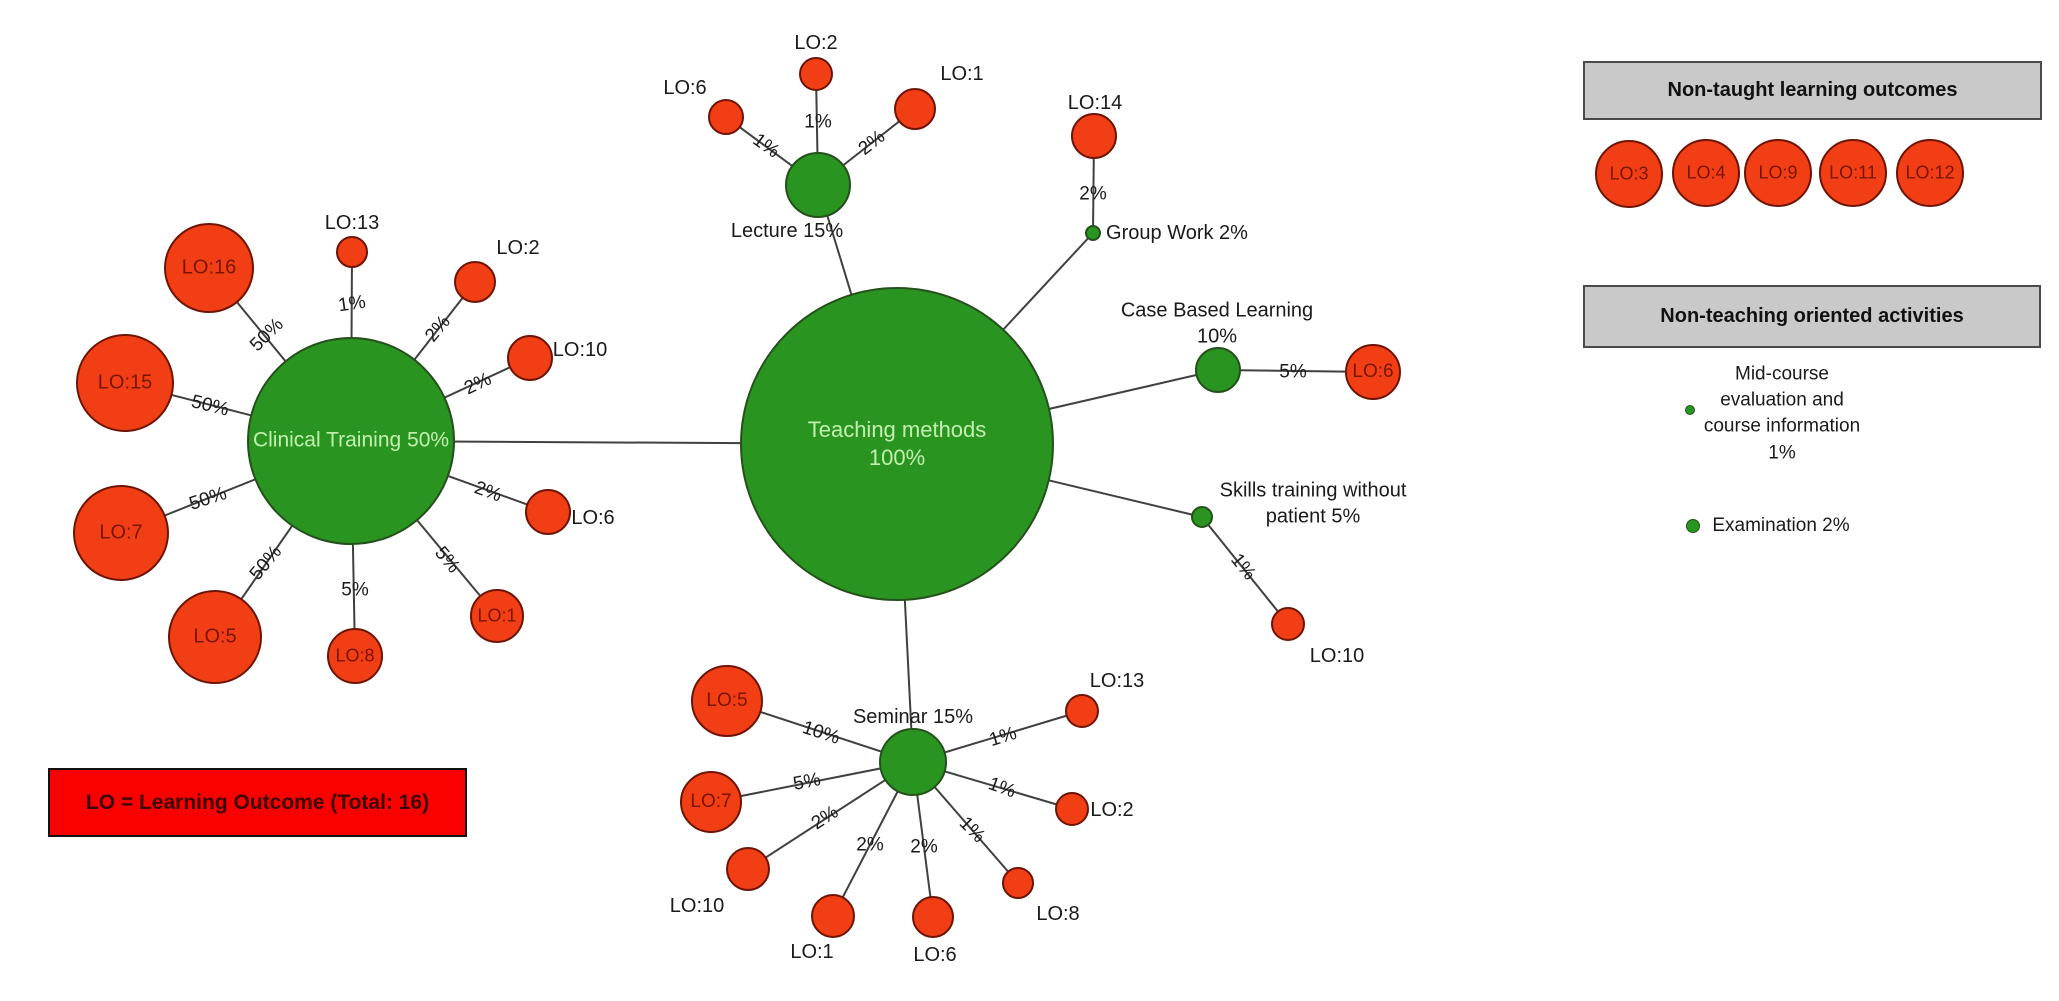 The width and height of the screenshot is (2059, 1001). What do you see at coordinates (475, 282) in the screenshot?
I see `node-clinical-lo2` at bounding box center [475, 282].